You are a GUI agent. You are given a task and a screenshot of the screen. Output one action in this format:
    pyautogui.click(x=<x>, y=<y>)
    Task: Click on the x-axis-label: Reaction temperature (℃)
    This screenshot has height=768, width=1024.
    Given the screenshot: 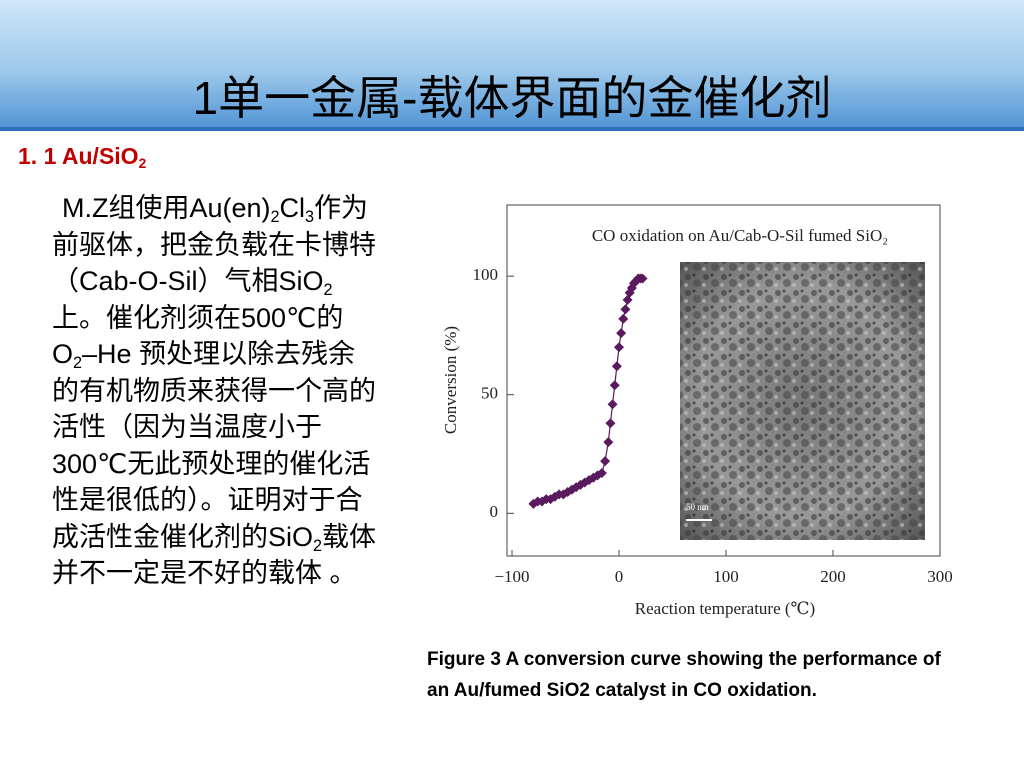 What is the action you would take?
    pyautogui.click(x=725, y=608)
    